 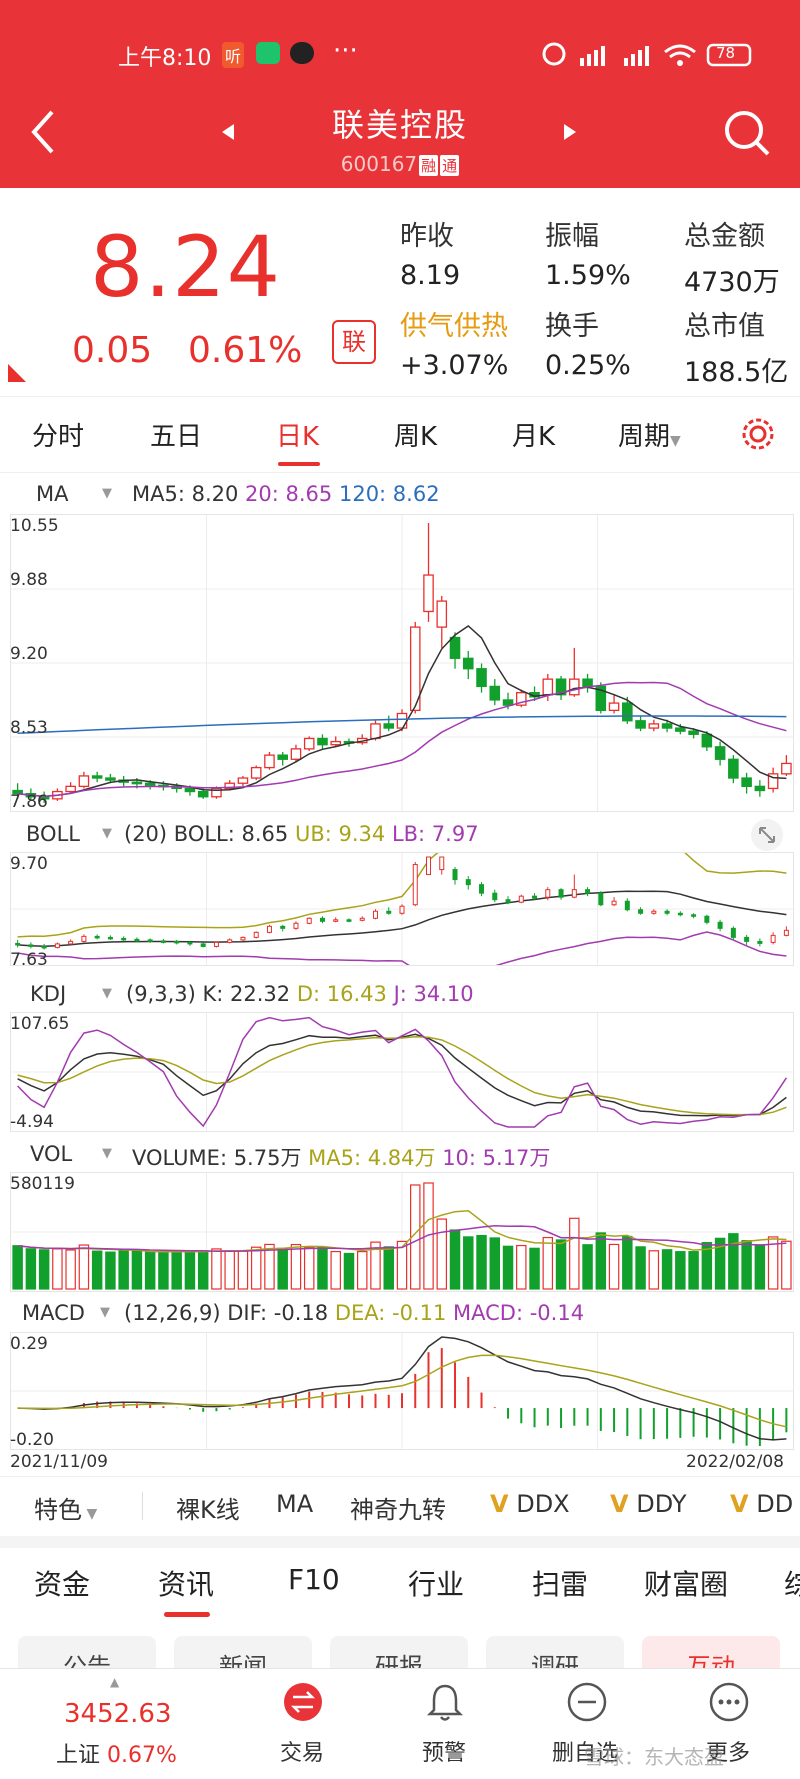 I want to click on boll-ub: UB: 9.34, so click(x=340, y=834).